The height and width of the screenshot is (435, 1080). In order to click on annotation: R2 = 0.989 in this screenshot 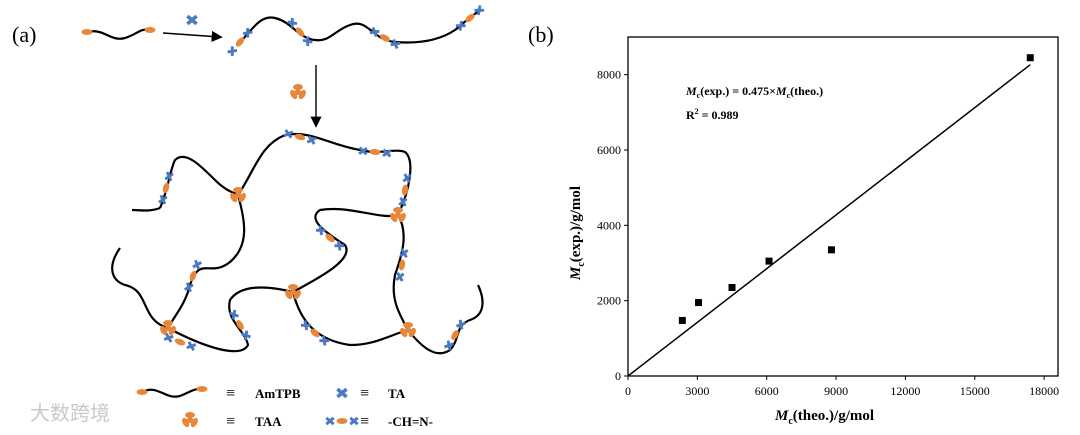, I will do `click(712, 114)`.